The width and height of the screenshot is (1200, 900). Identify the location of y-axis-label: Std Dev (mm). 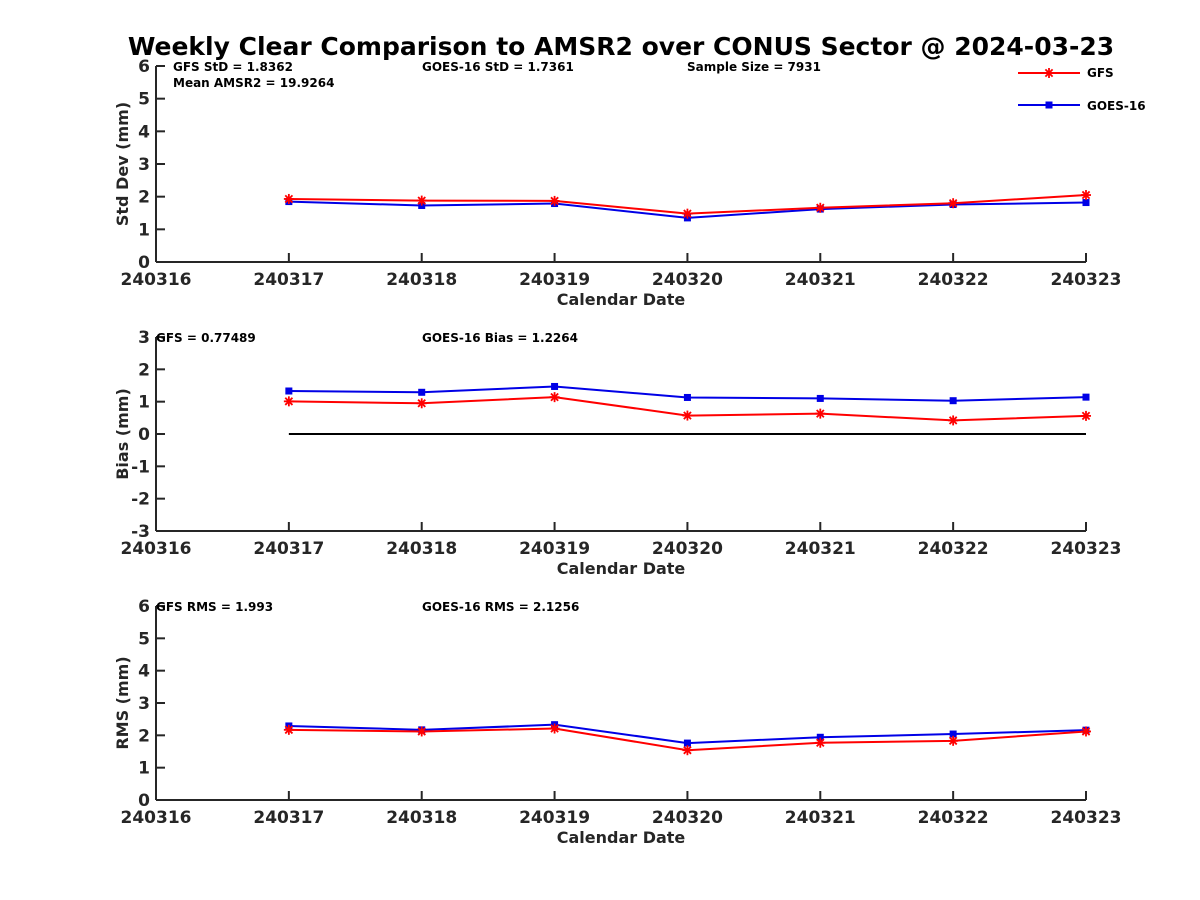
(122, 164).